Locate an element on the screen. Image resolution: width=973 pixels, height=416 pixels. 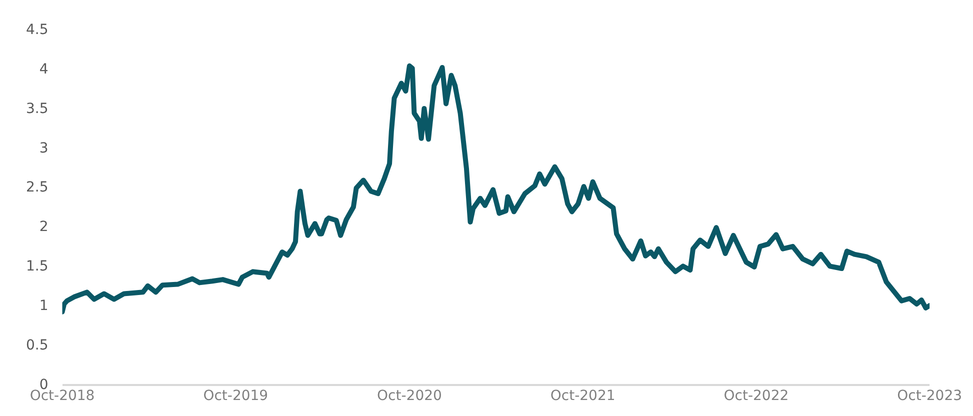
x-tick-label: Oct-2023 is located at coordinates (929, 396).